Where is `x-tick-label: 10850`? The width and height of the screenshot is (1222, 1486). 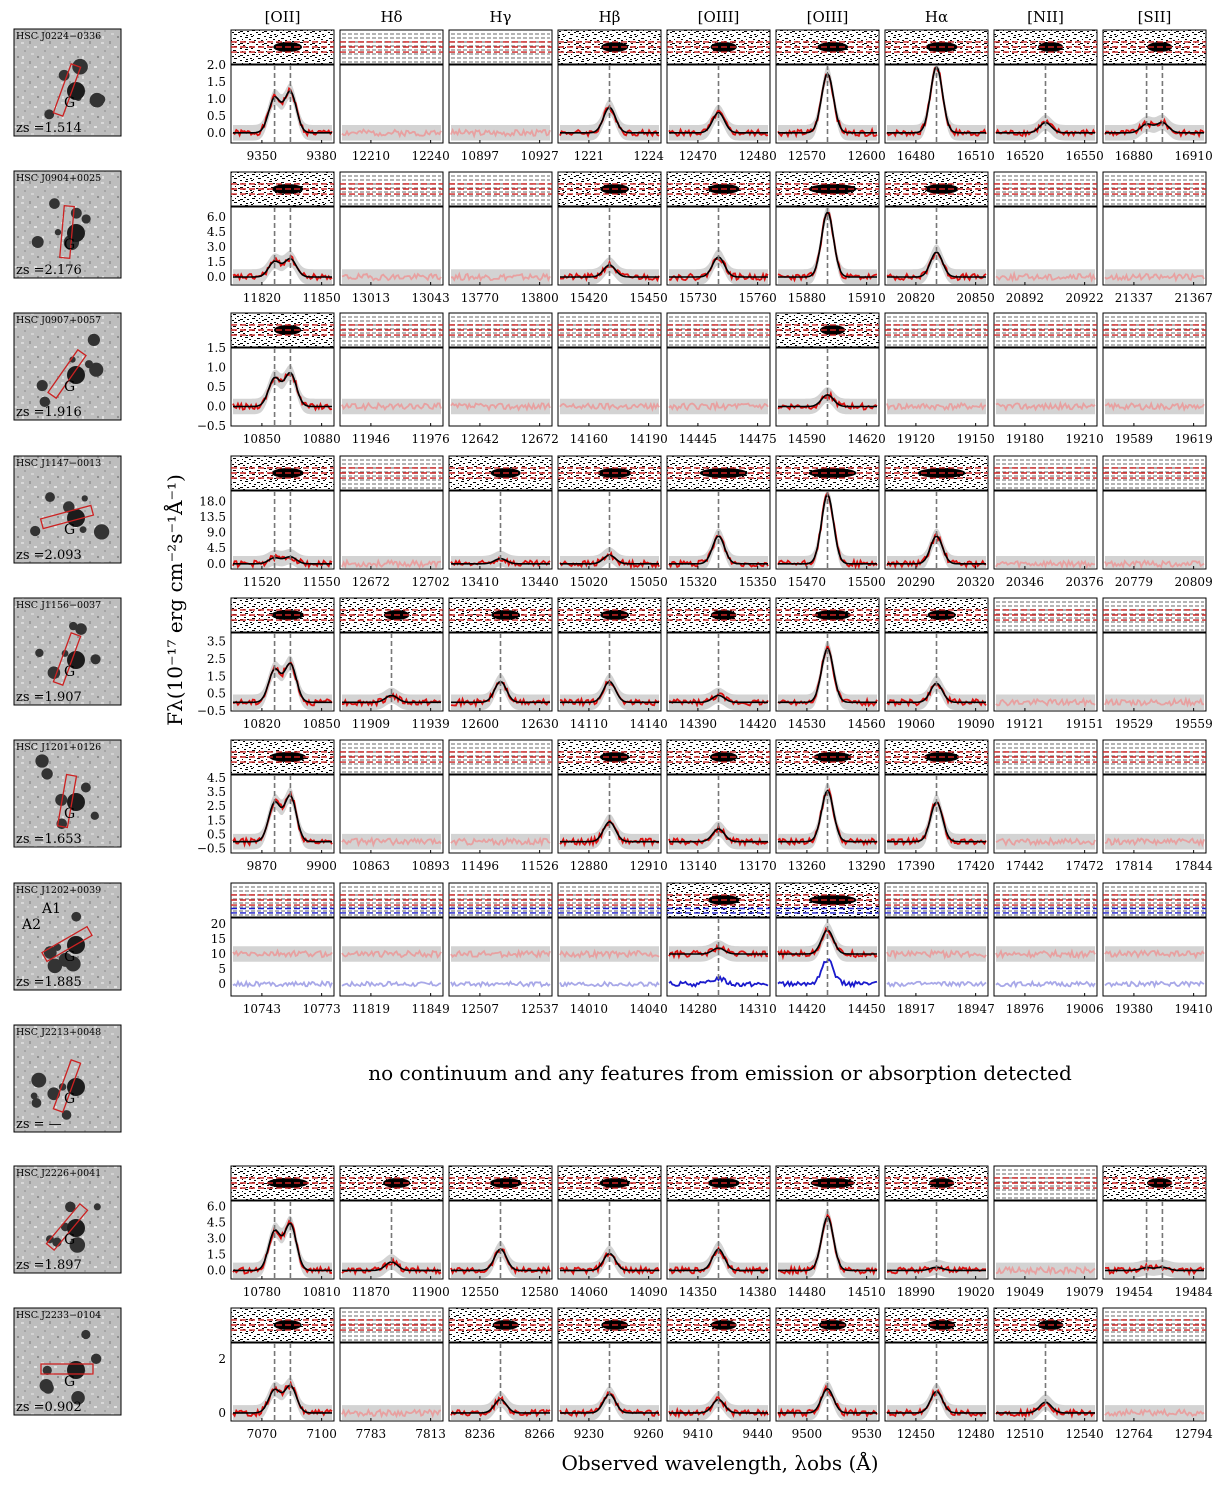
x-tick-label: 10850 is located at coordinates (322, 724).